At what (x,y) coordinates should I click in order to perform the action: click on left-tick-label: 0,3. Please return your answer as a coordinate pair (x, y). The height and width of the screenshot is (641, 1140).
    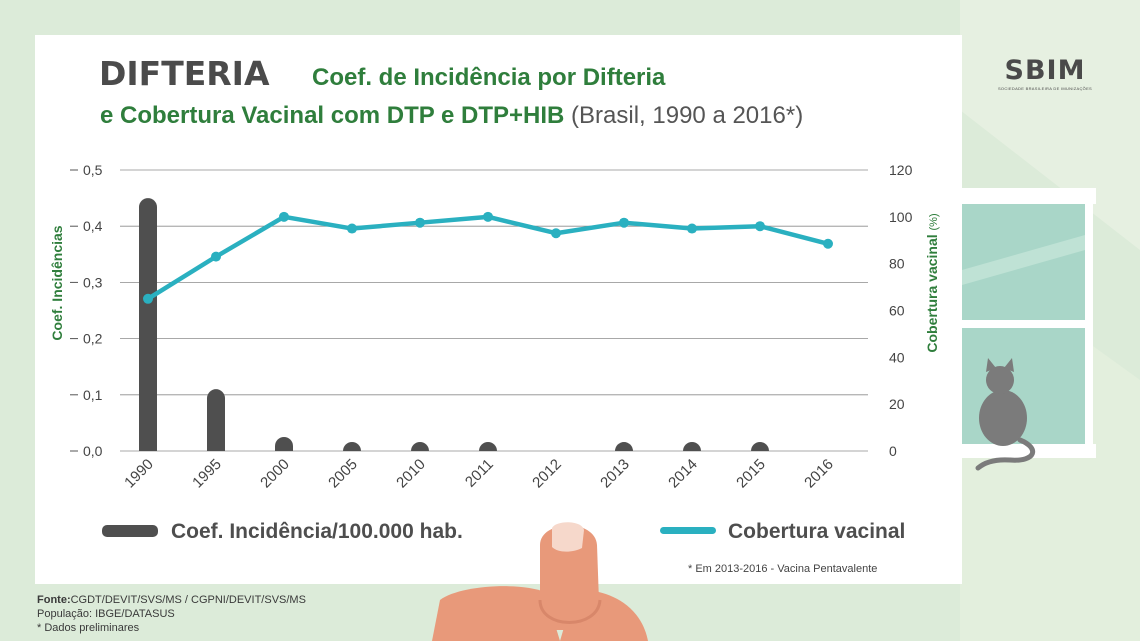
    Looking at the image, I should click on (93, 282).